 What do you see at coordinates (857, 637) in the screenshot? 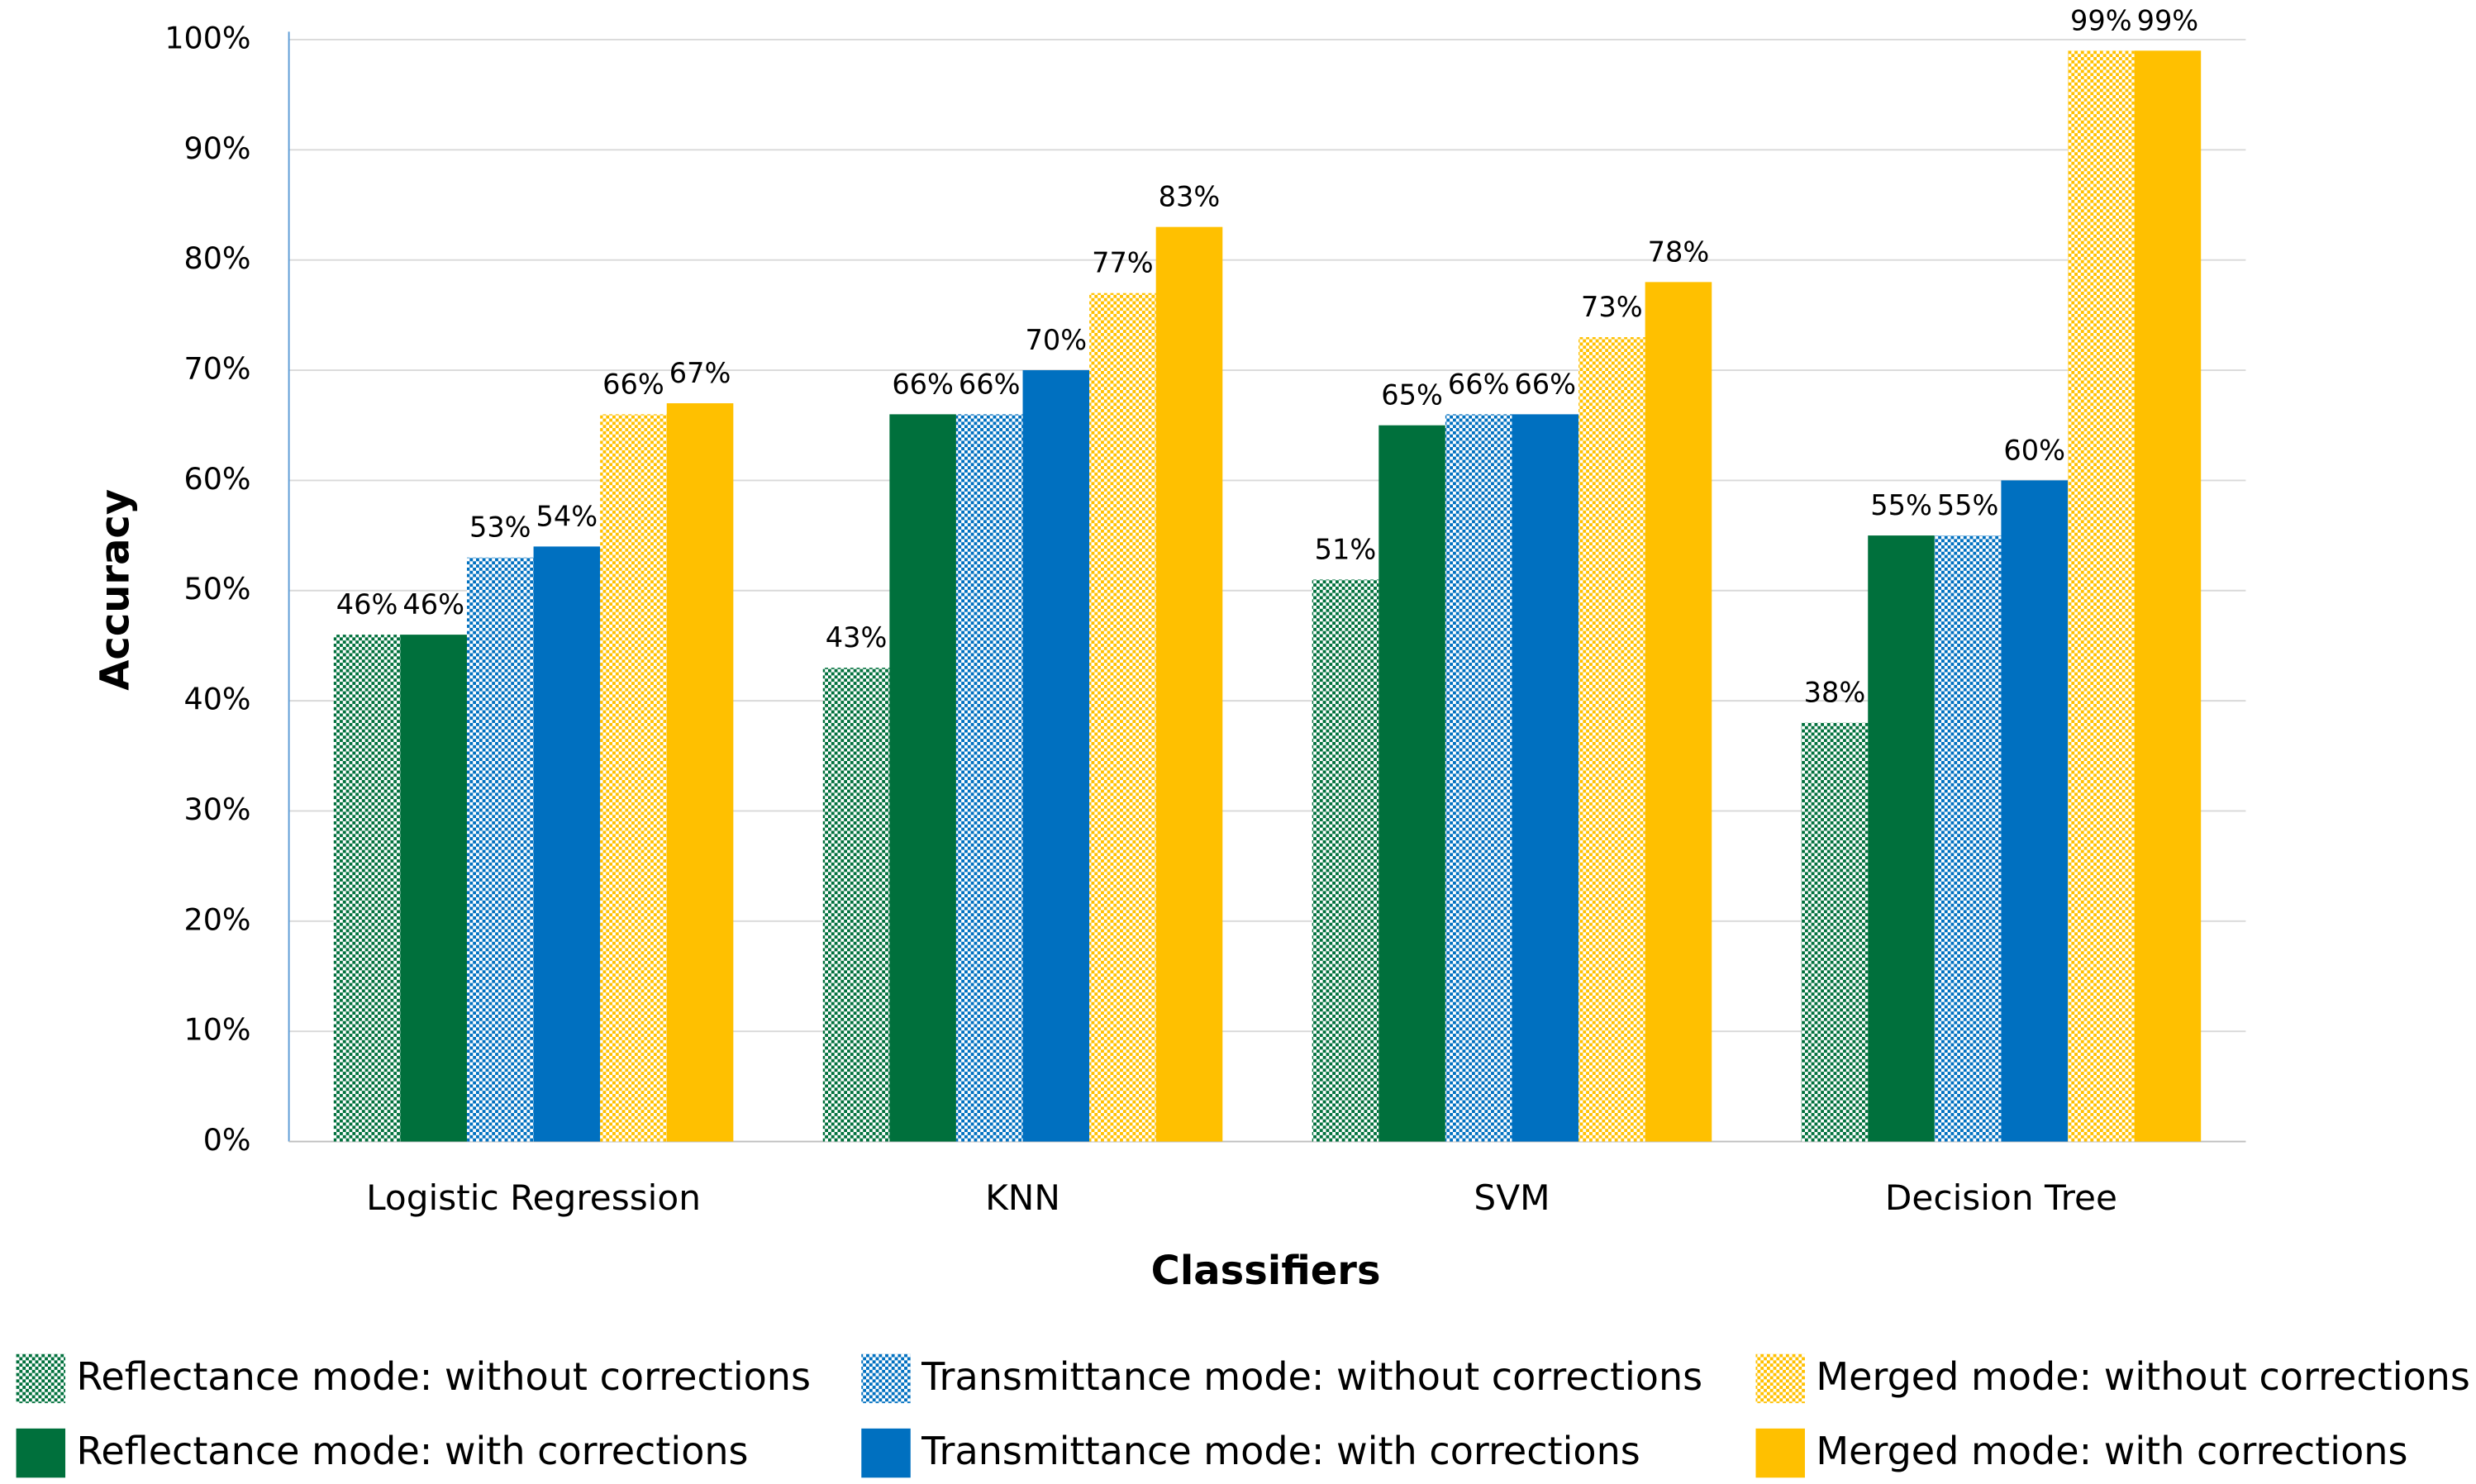
I see `value-label: 43%` at bounding box center [857, 637].